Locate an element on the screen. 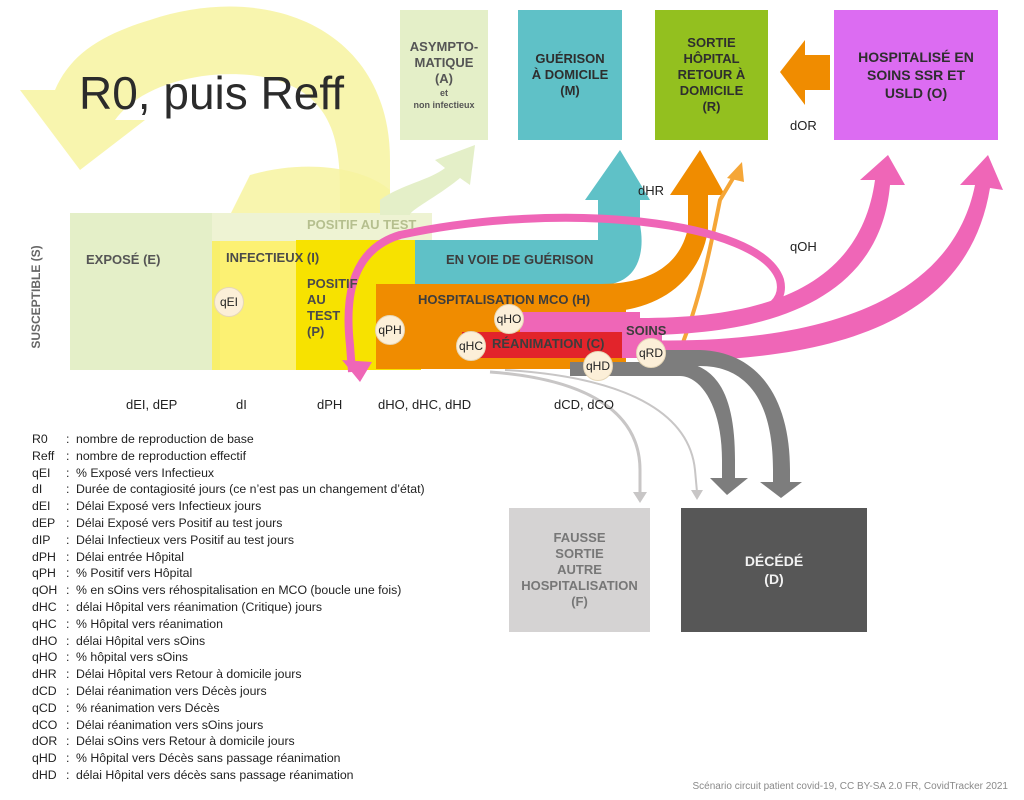 Image resolution: width=1024 pixels, height=800 pixels. badge-qRD: qRD is located at coordinates (651, 353).